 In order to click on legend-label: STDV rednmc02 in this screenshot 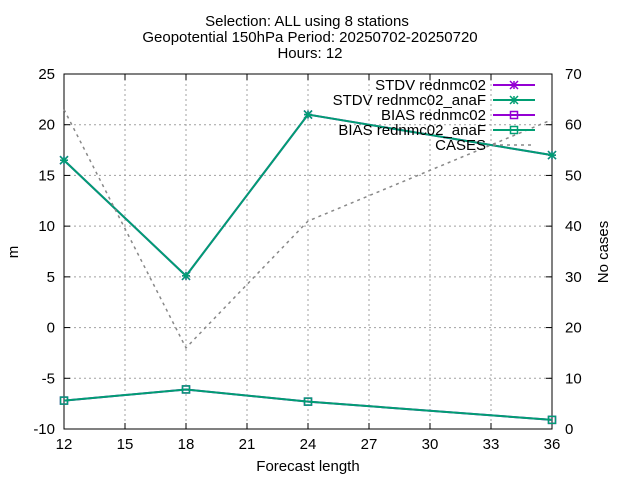, I will do `click(430, 85)`.